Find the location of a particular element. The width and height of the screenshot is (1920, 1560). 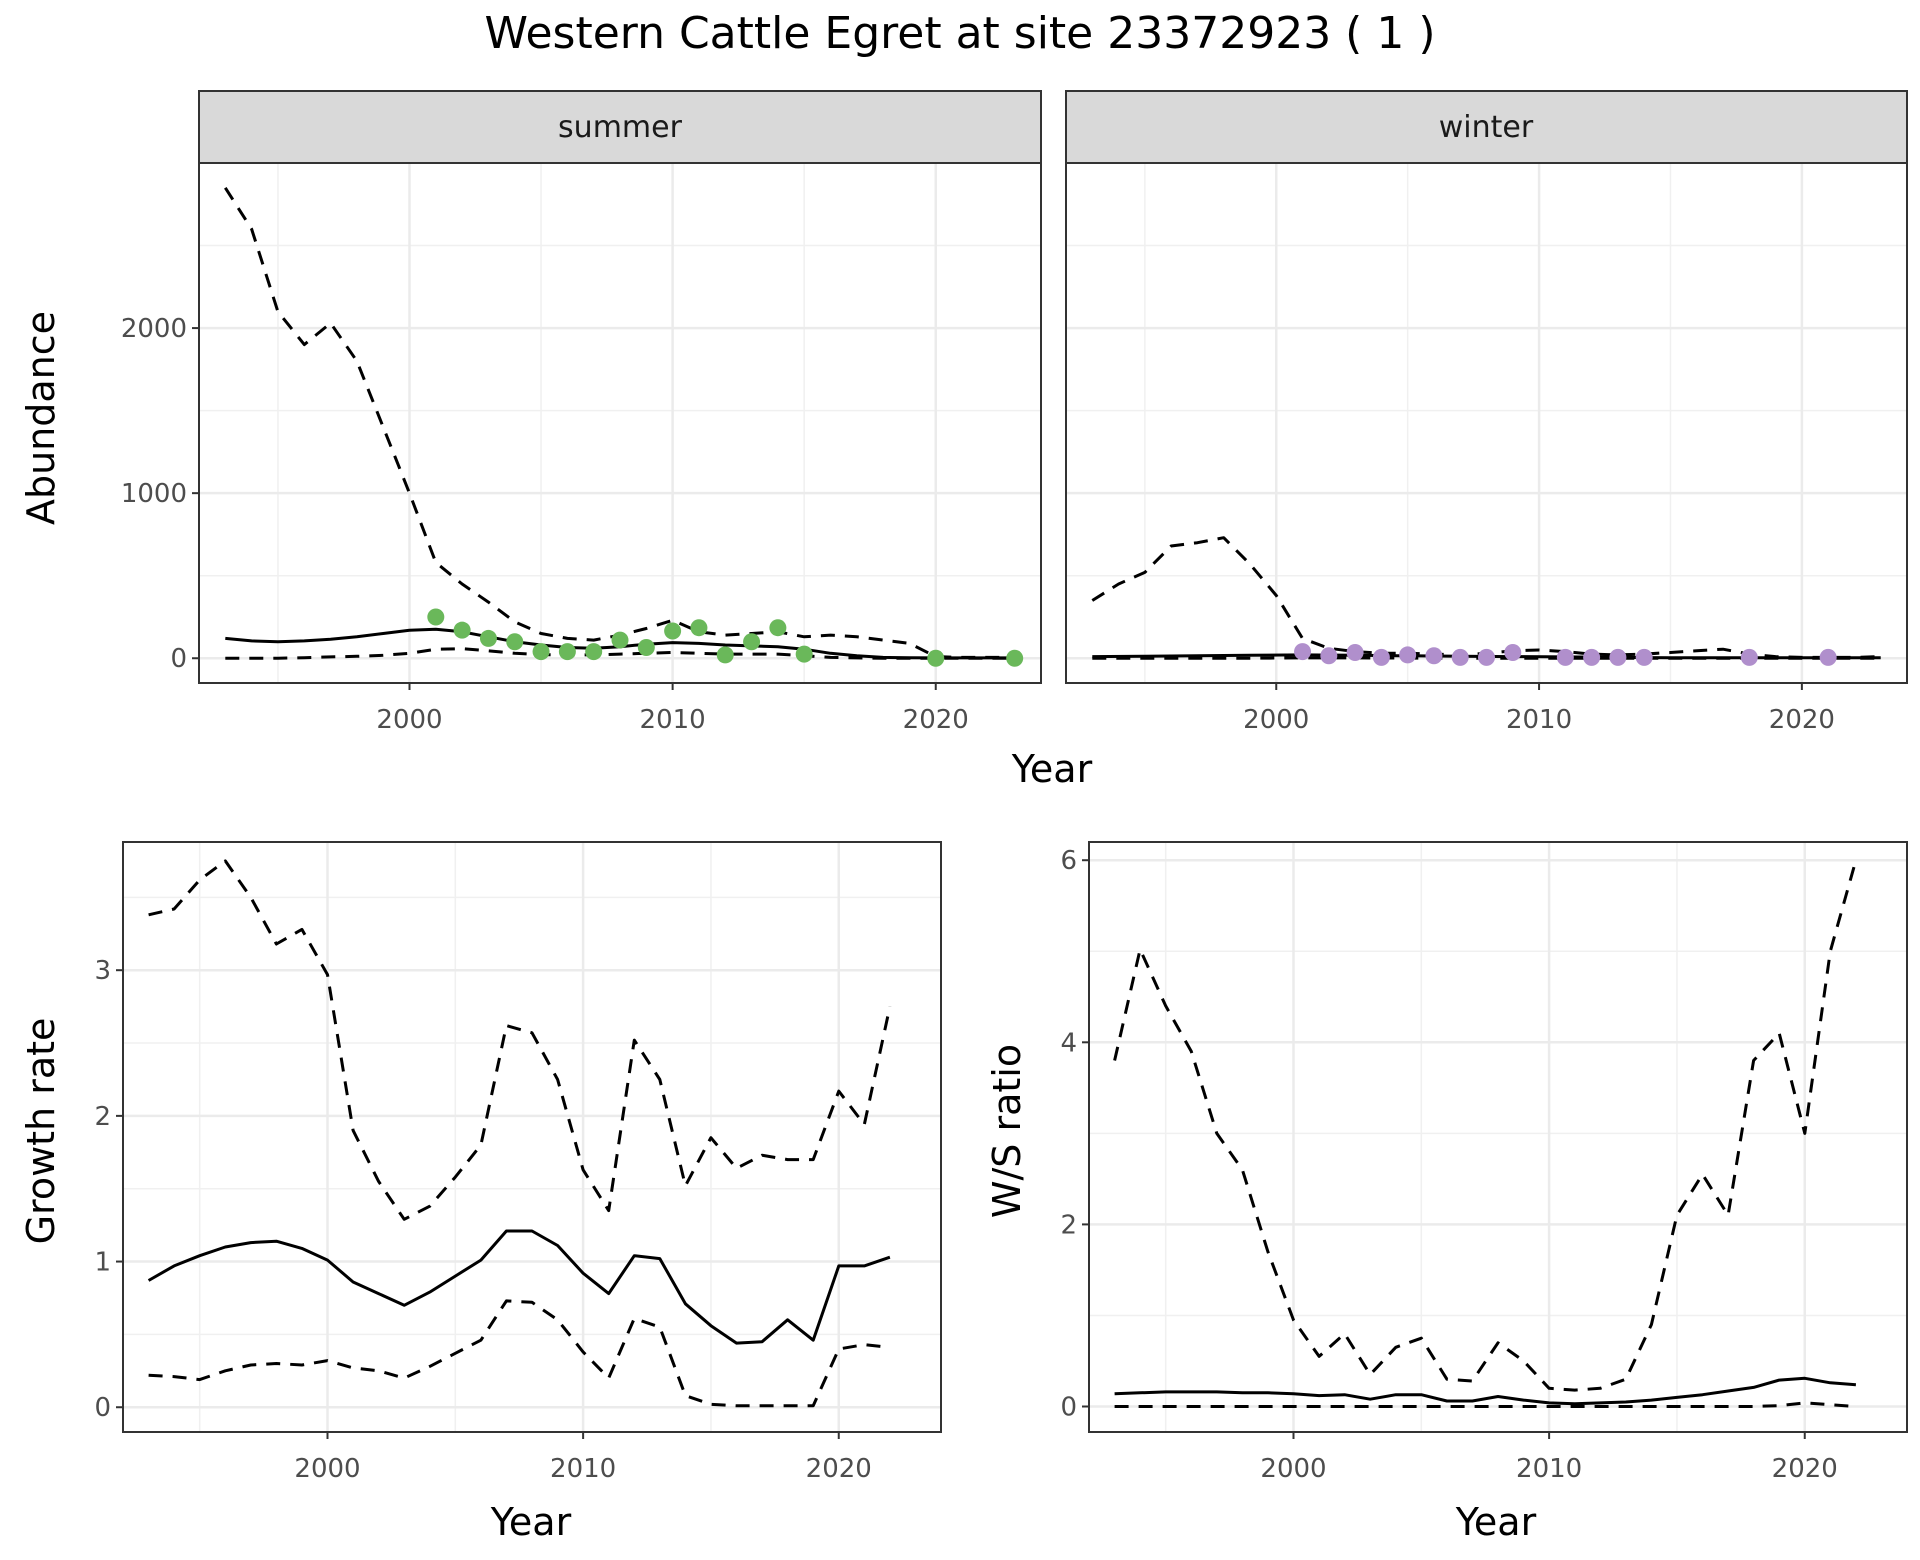

strip-summer is located at coordinates (620, 127).